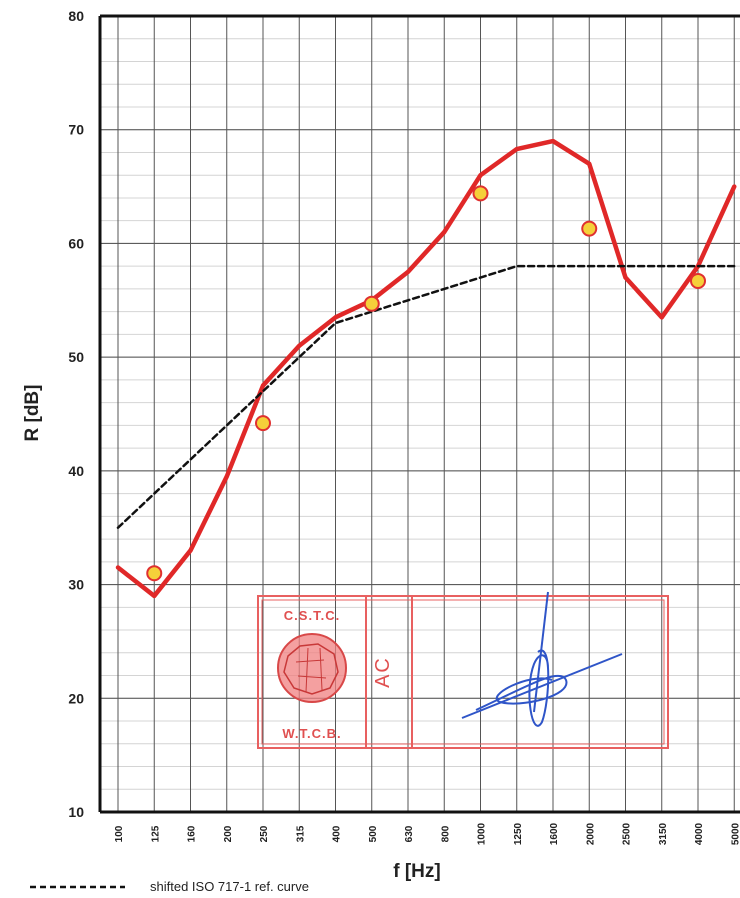  Describe the element at coordinates (554, 833) in the screenshot. I see `x-tick-label: 1600` at that location.